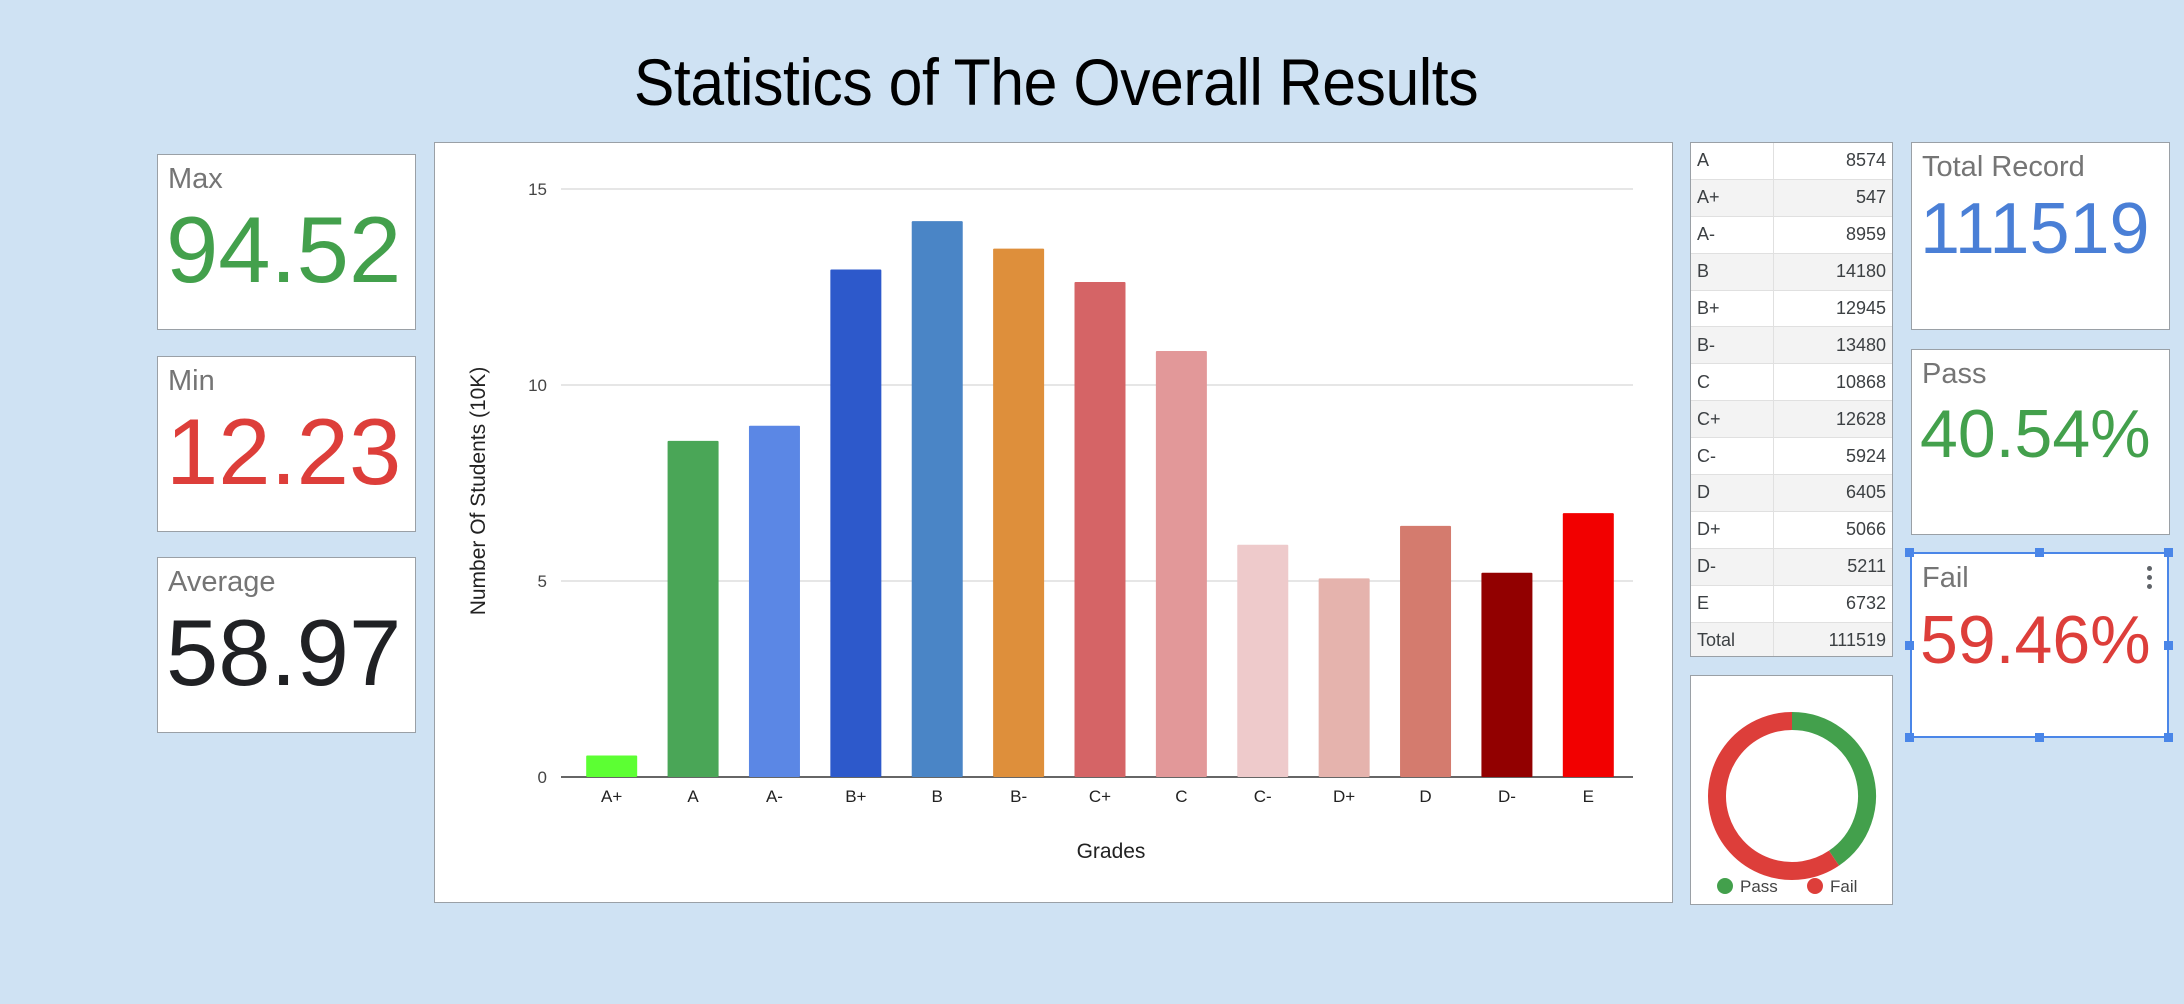 This screenshot has width=2184, height=1004. I want to click on count-cell: 8574, so click(1832, 161).